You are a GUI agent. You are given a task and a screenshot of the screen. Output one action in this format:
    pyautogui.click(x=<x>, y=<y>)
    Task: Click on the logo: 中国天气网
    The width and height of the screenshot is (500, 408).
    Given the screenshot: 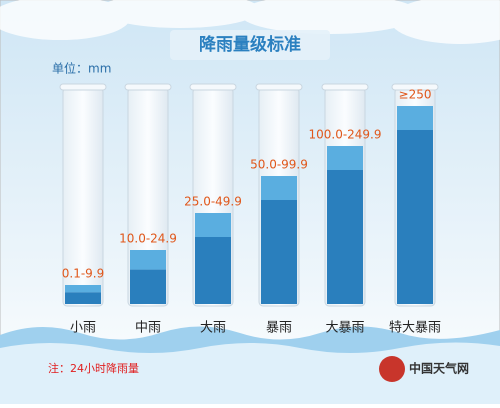 What is the action you would take?
    pyautogui.click(x=439, y=368)
    